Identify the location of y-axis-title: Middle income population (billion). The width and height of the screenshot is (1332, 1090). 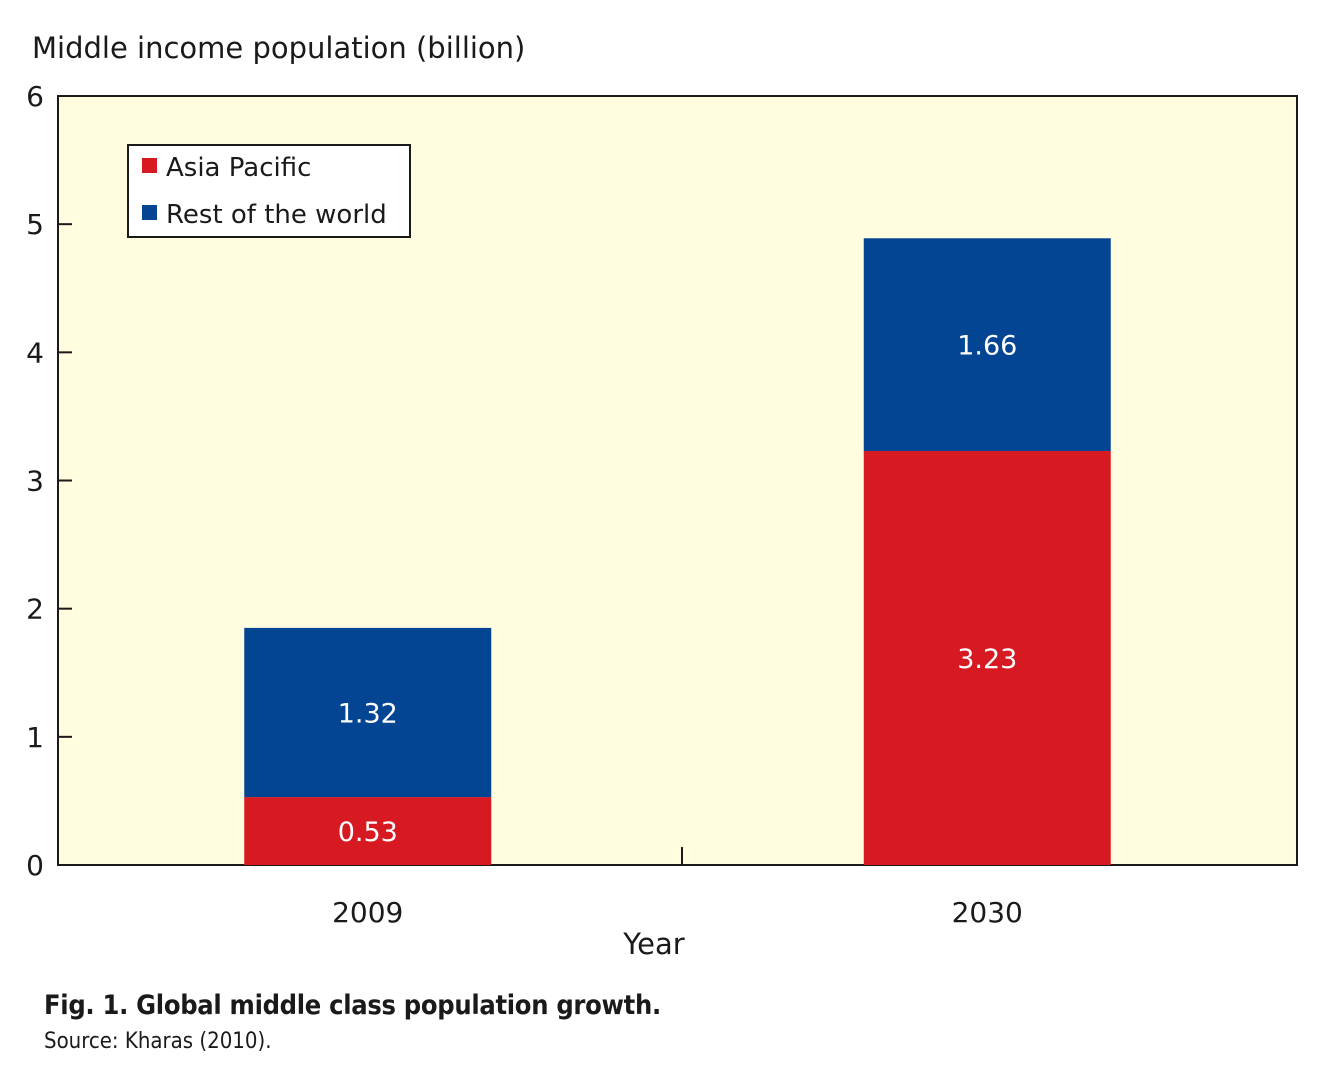
(278, 48).